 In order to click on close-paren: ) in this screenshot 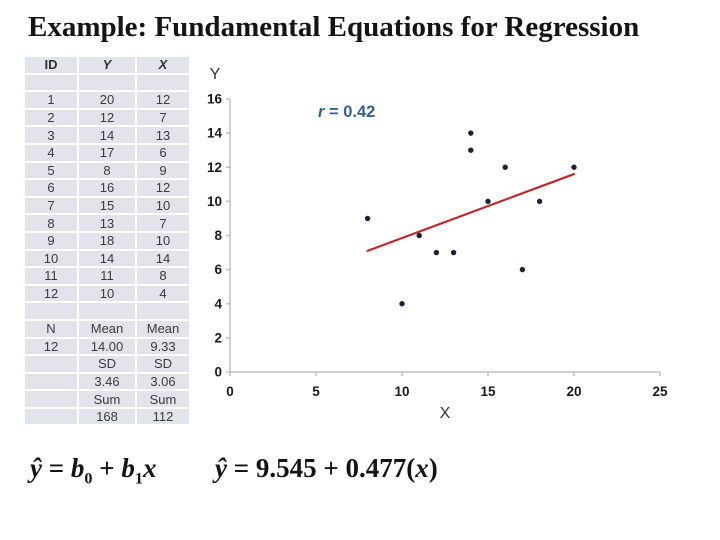, I will do `click(433, 468)`.